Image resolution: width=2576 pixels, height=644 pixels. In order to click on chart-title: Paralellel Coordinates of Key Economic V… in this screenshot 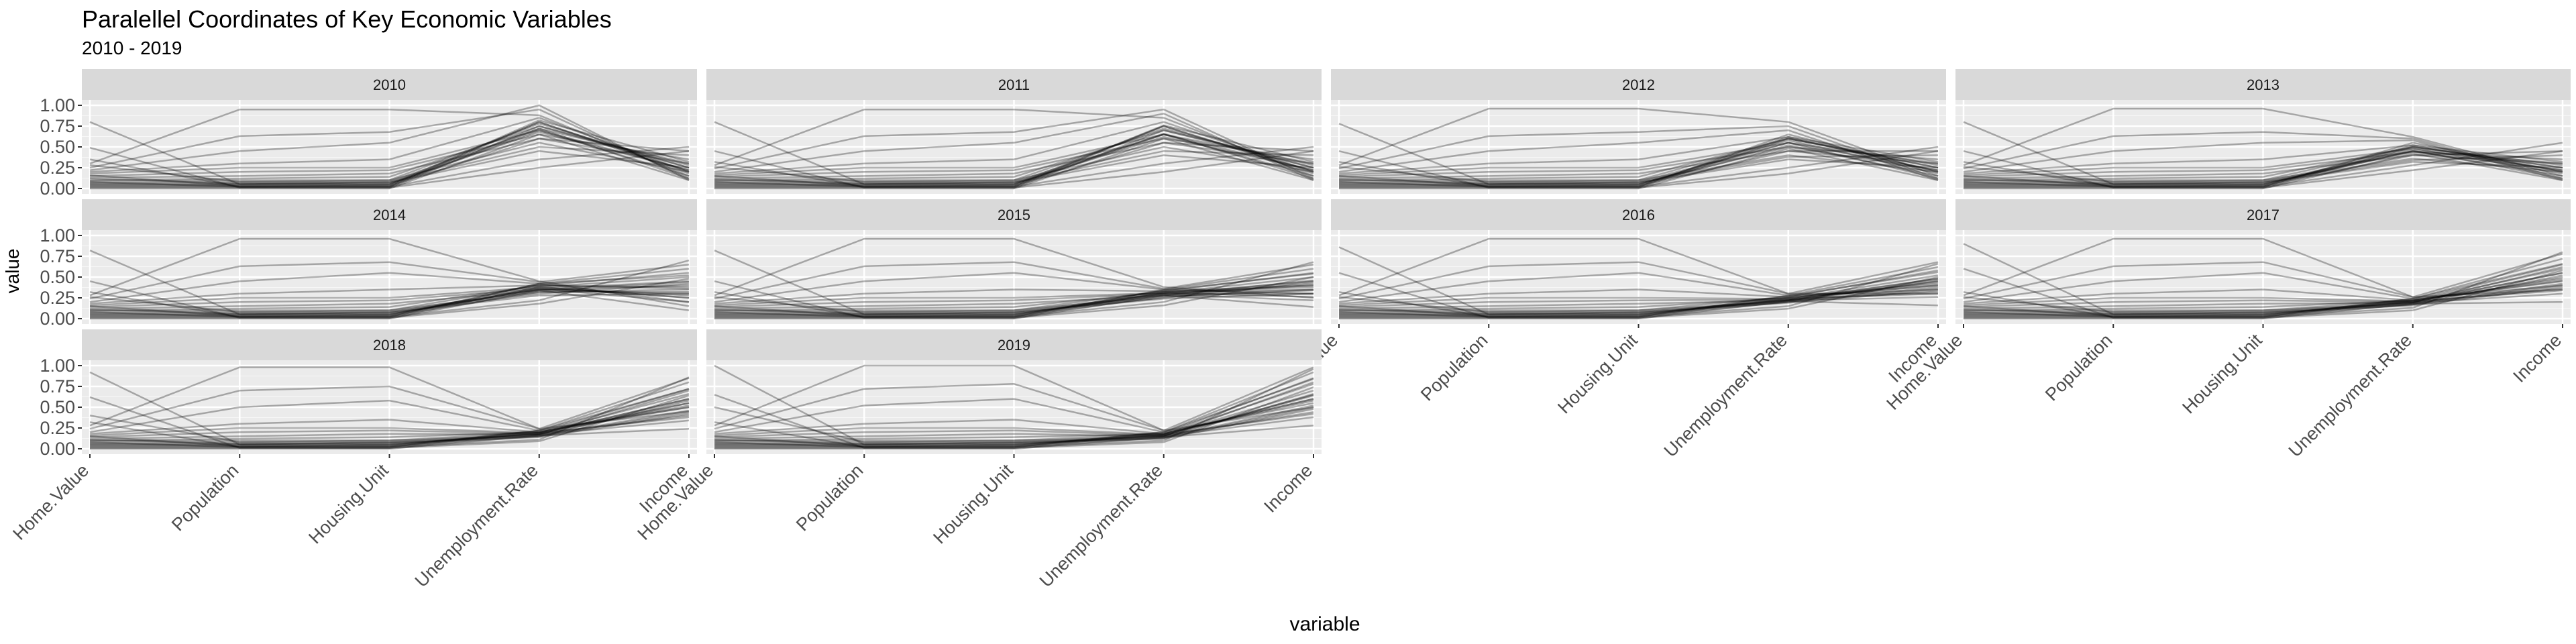, I will do `click(347, 19)`.